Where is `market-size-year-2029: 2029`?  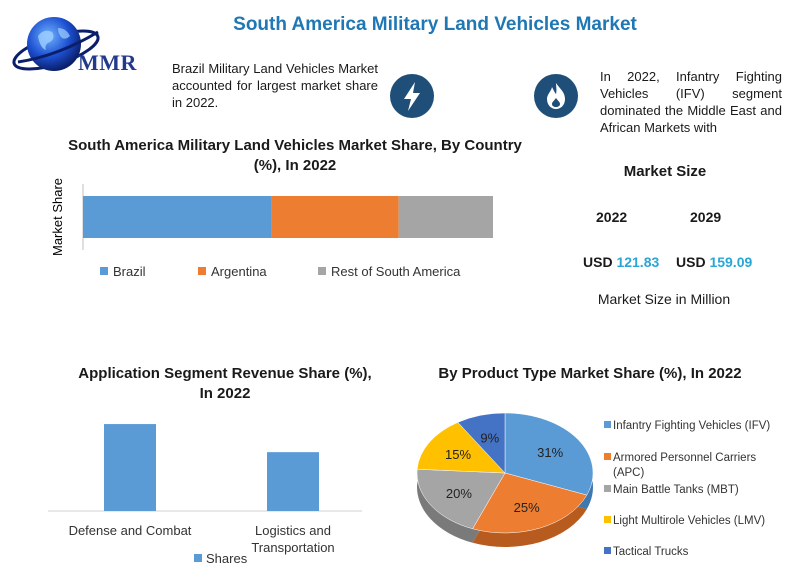
market-size-year-2029: 2029 is located at coordinates (706, 217).